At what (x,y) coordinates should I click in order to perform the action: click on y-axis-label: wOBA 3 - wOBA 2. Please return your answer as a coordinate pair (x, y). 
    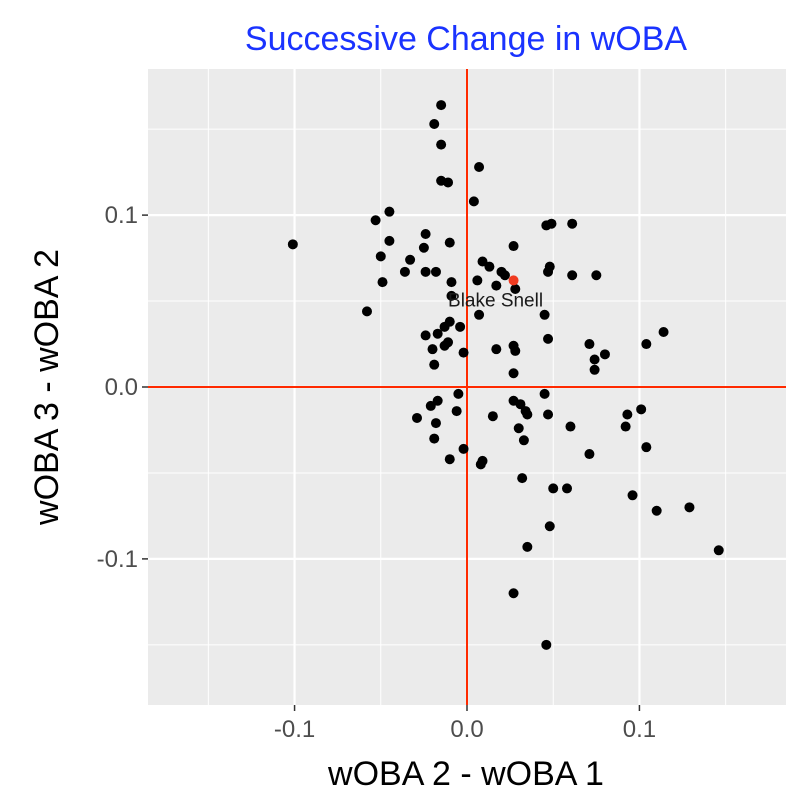
    Looking at the image, I should click on (47, 387).